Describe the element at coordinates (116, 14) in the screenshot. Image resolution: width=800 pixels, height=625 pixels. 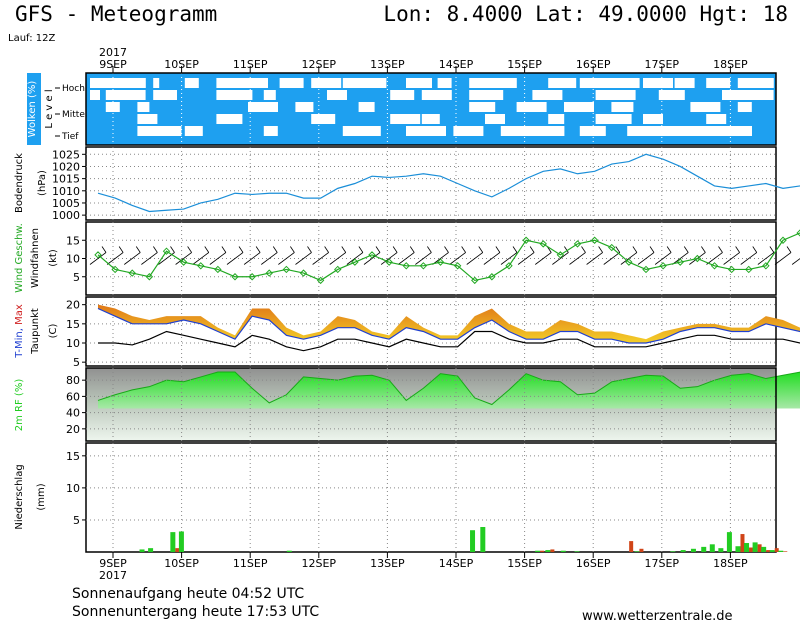
I see `meteogram-title: GFS - Meteogramm` at that location.